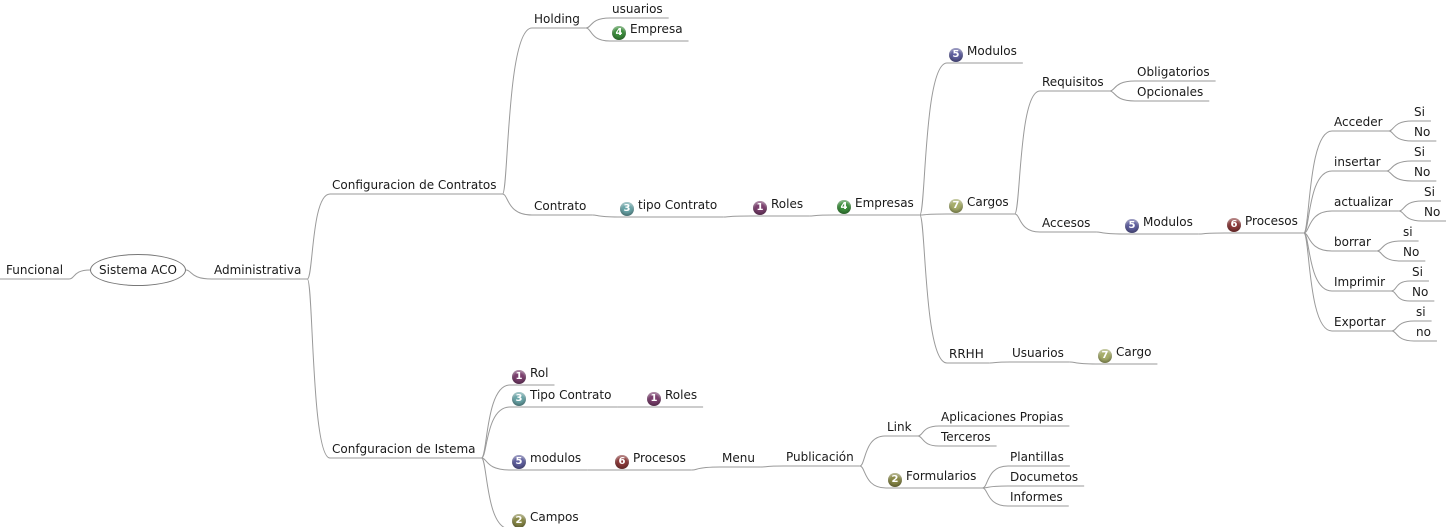 This screenshot has height=527, width=1446. What do you see at coordinates (1411, 252) in the screenshot?
I see `node-borrar-no: No` at bounding box center [1411, 252].